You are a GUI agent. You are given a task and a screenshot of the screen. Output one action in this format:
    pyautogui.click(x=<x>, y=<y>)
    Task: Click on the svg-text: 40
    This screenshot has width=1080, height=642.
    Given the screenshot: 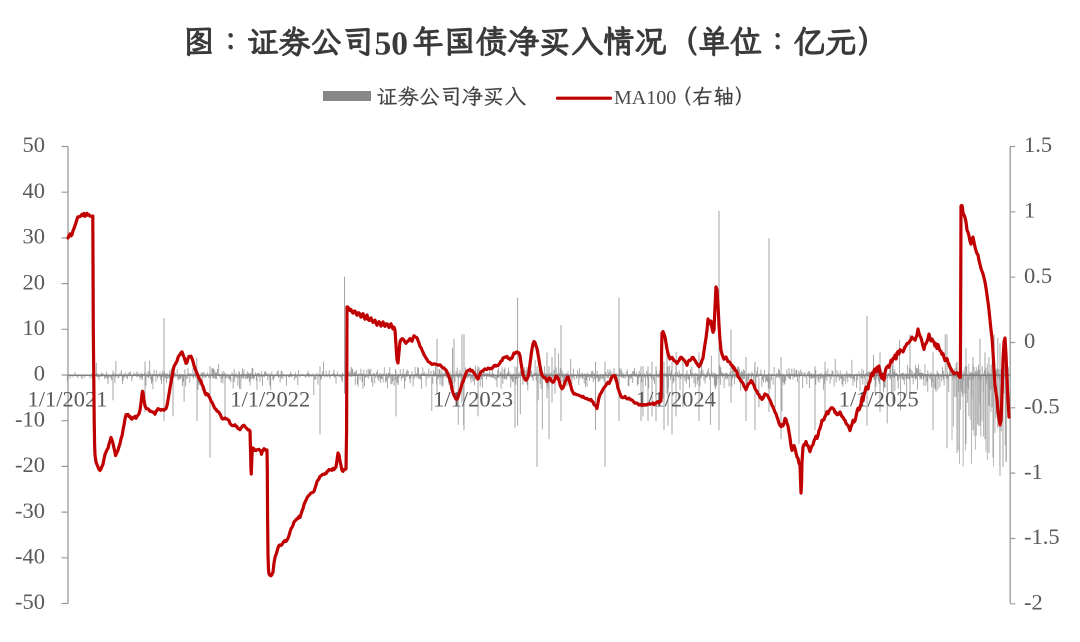 What is the action you would take?
    pyautogui.click(x=34, y=190)
    